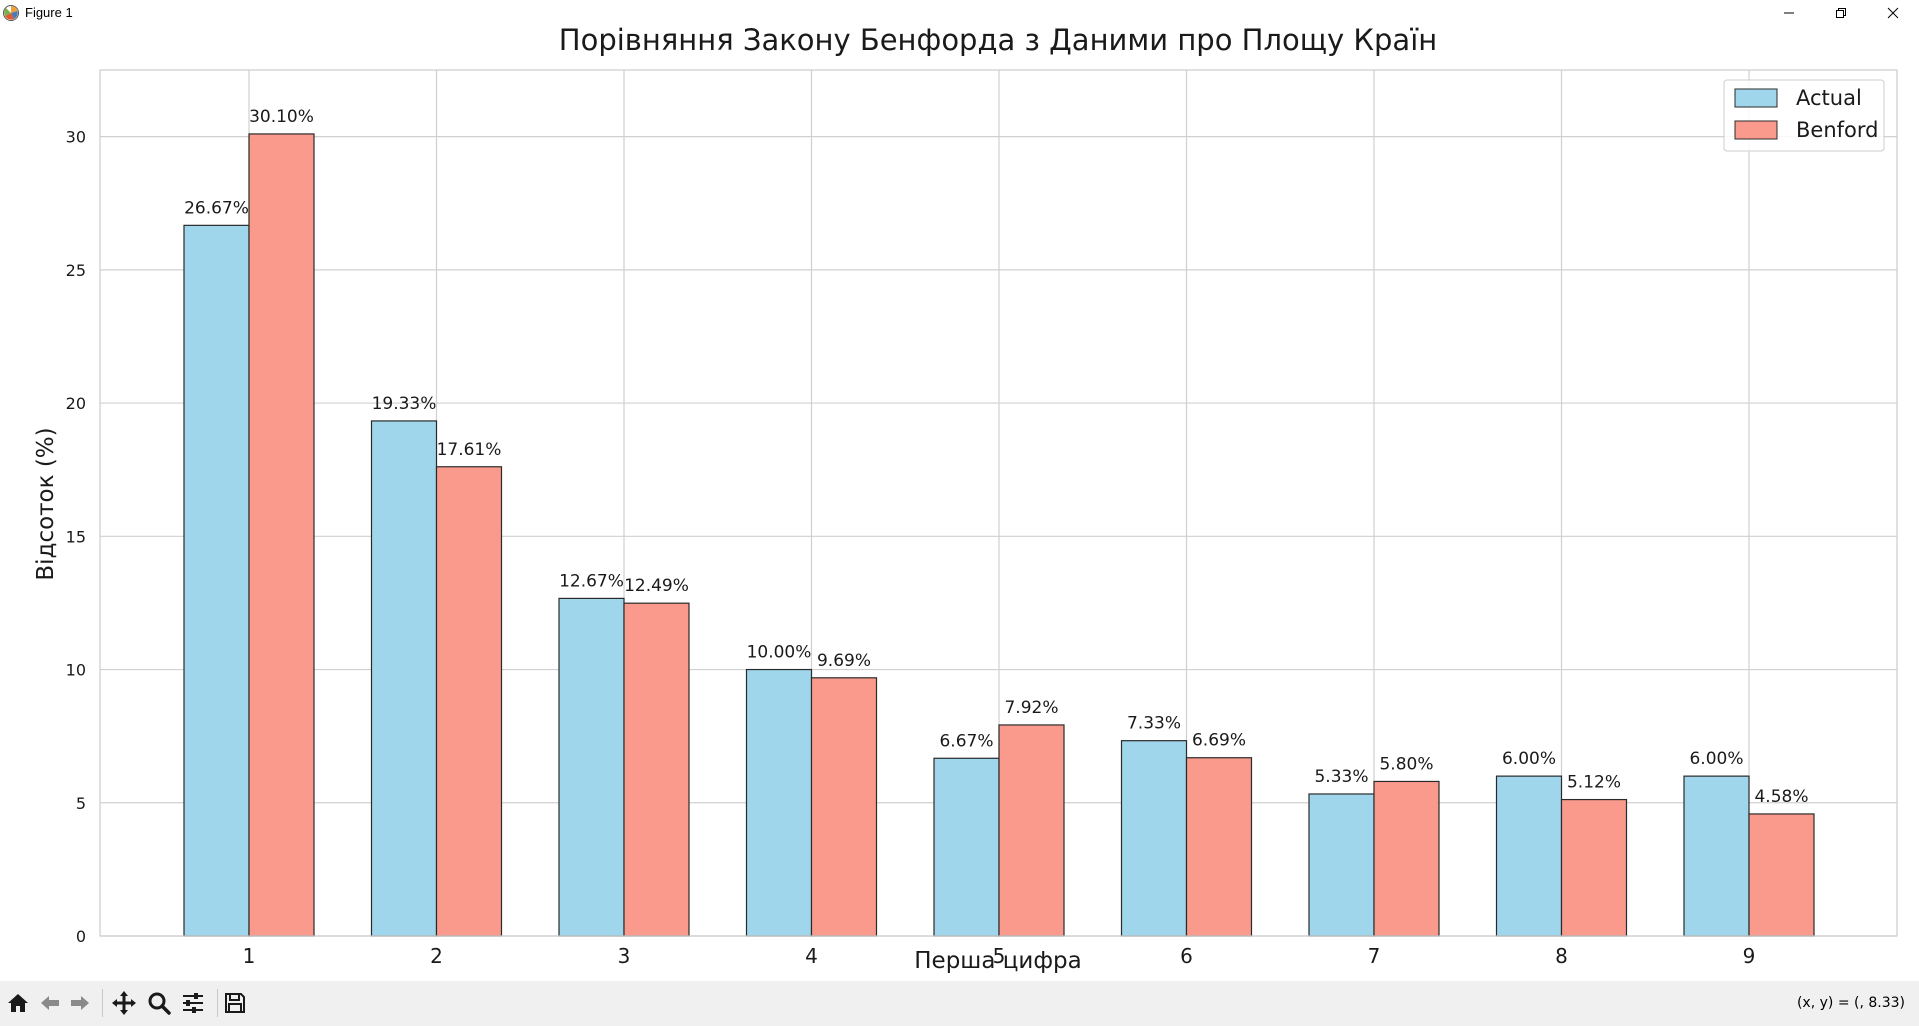 The height and width of the screenshot is (1026, 1919). Describe the element at coordinates (1341, 777) in the screenshot. I see `bar-value-label-actual: 5.33%` at that location.